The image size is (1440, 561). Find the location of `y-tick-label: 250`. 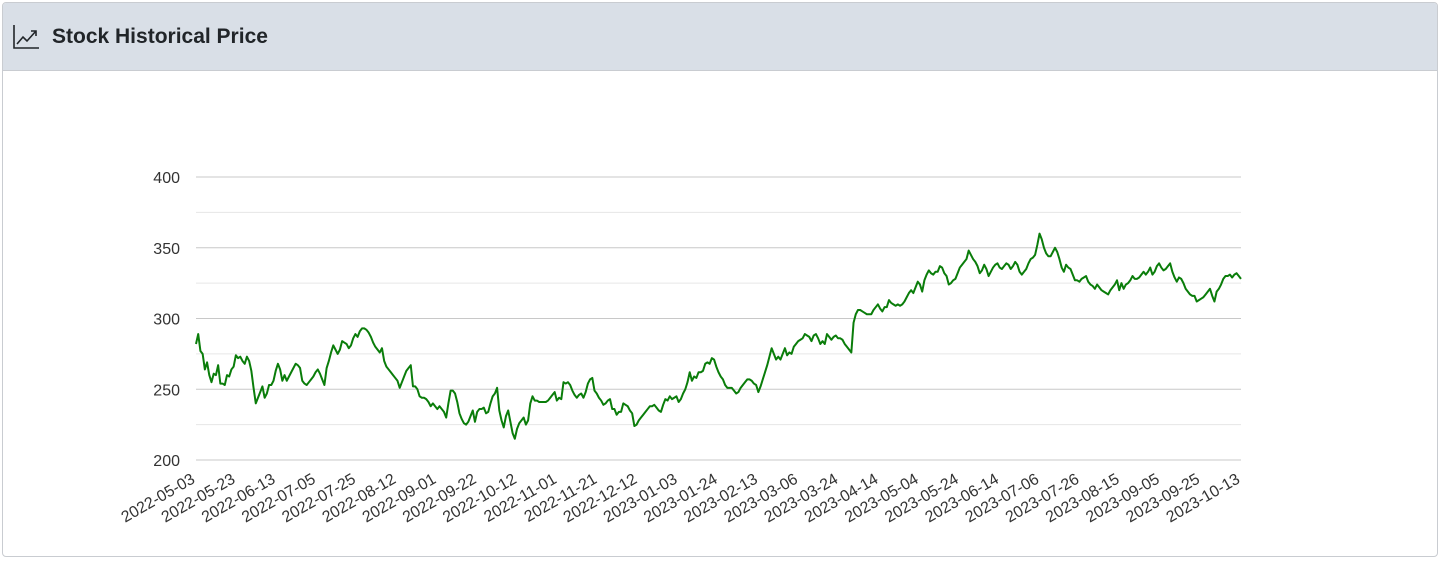

y-tick-label: 250 is located at coordinates (166, 390).